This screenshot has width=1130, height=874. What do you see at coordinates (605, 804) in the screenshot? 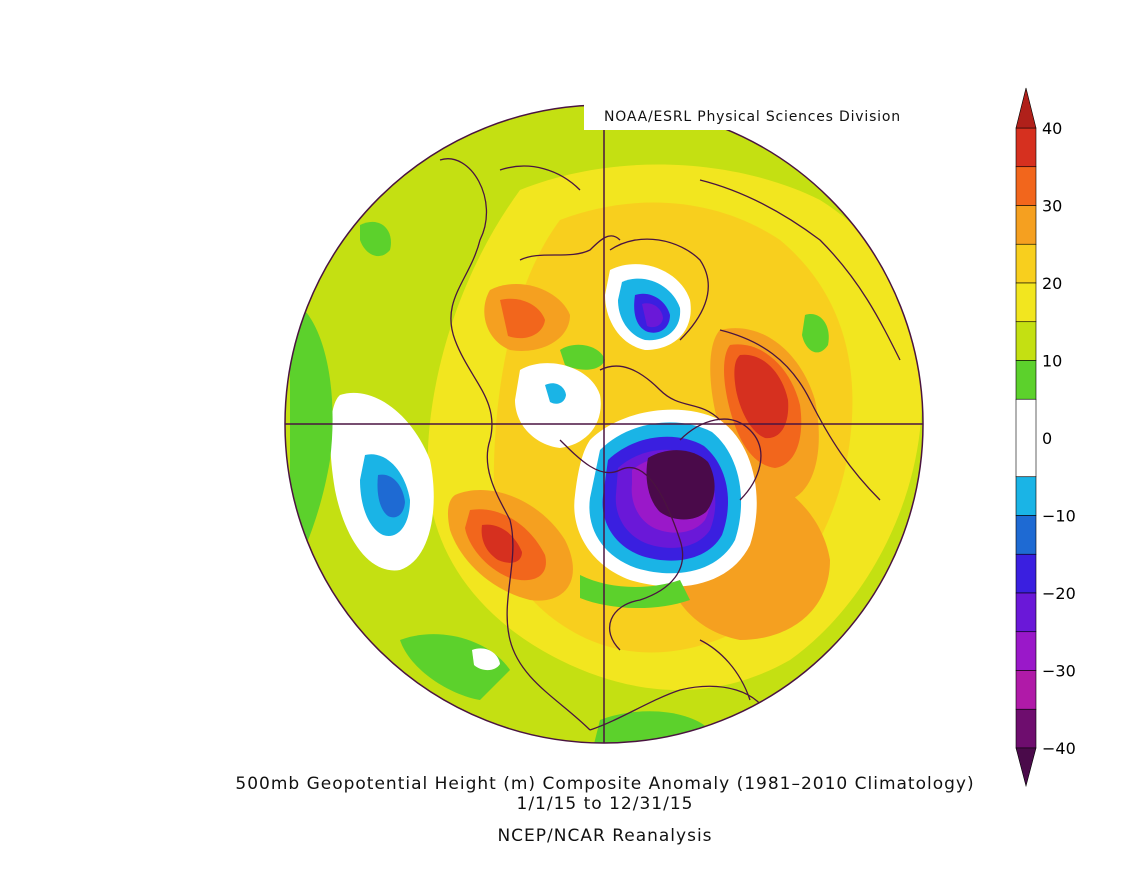
I see `date-range: 1/1/15 to 12/31/15` at bounding box center [605, 804].